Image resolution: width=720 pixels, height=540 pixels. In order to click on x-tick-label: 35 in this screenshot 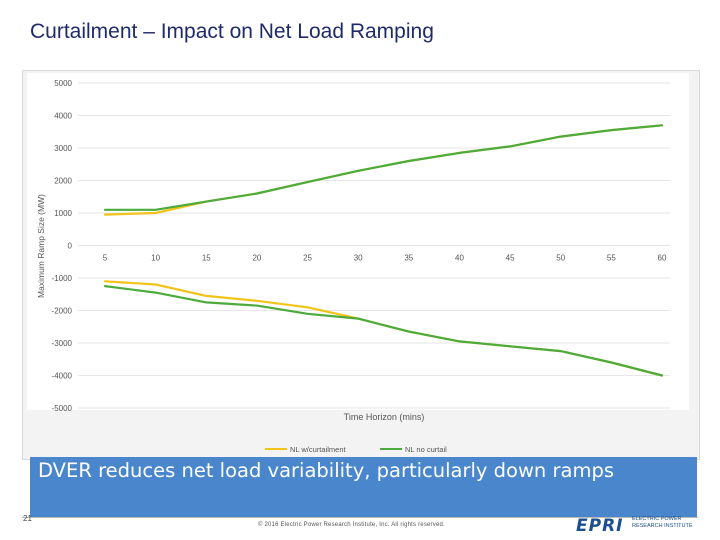, I will do `click(408, 258)`.